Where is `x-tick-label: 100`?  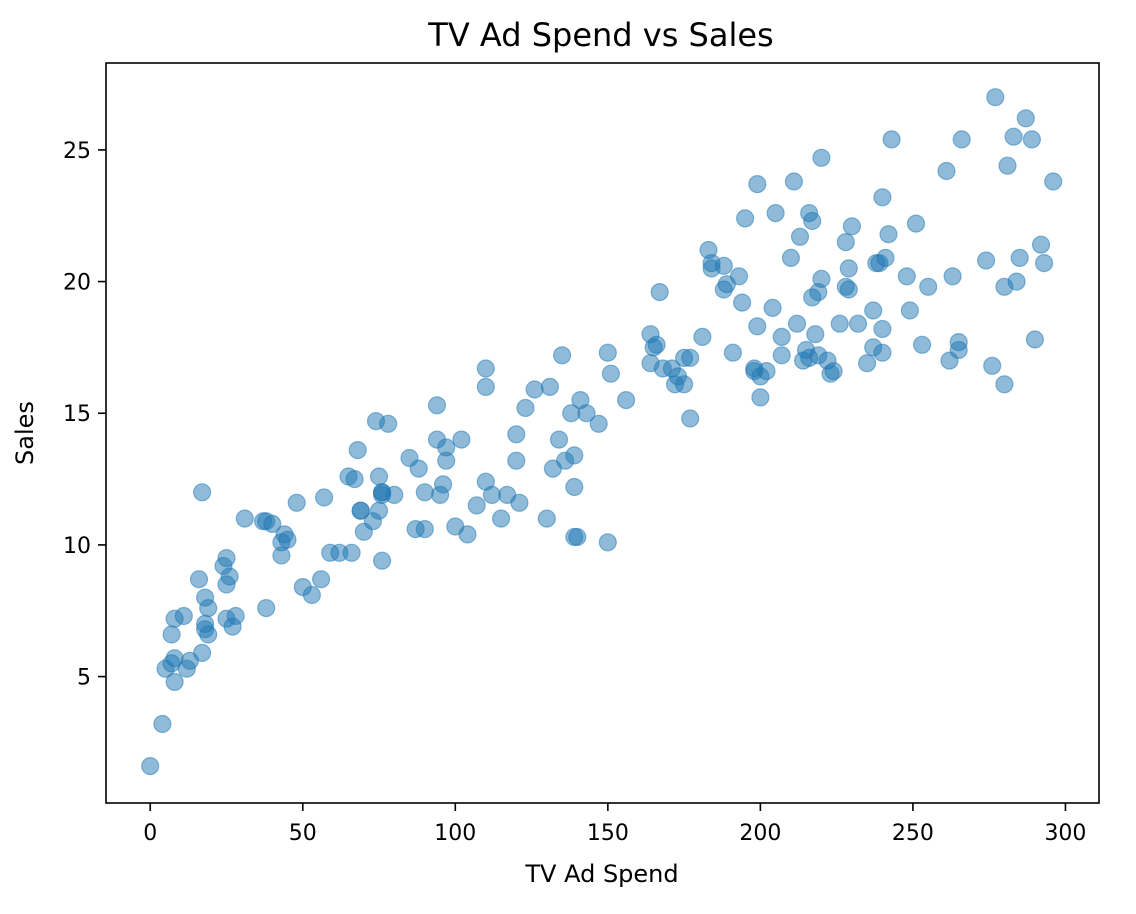 x-tick-label: 100 is located at coordinates (455, 833).